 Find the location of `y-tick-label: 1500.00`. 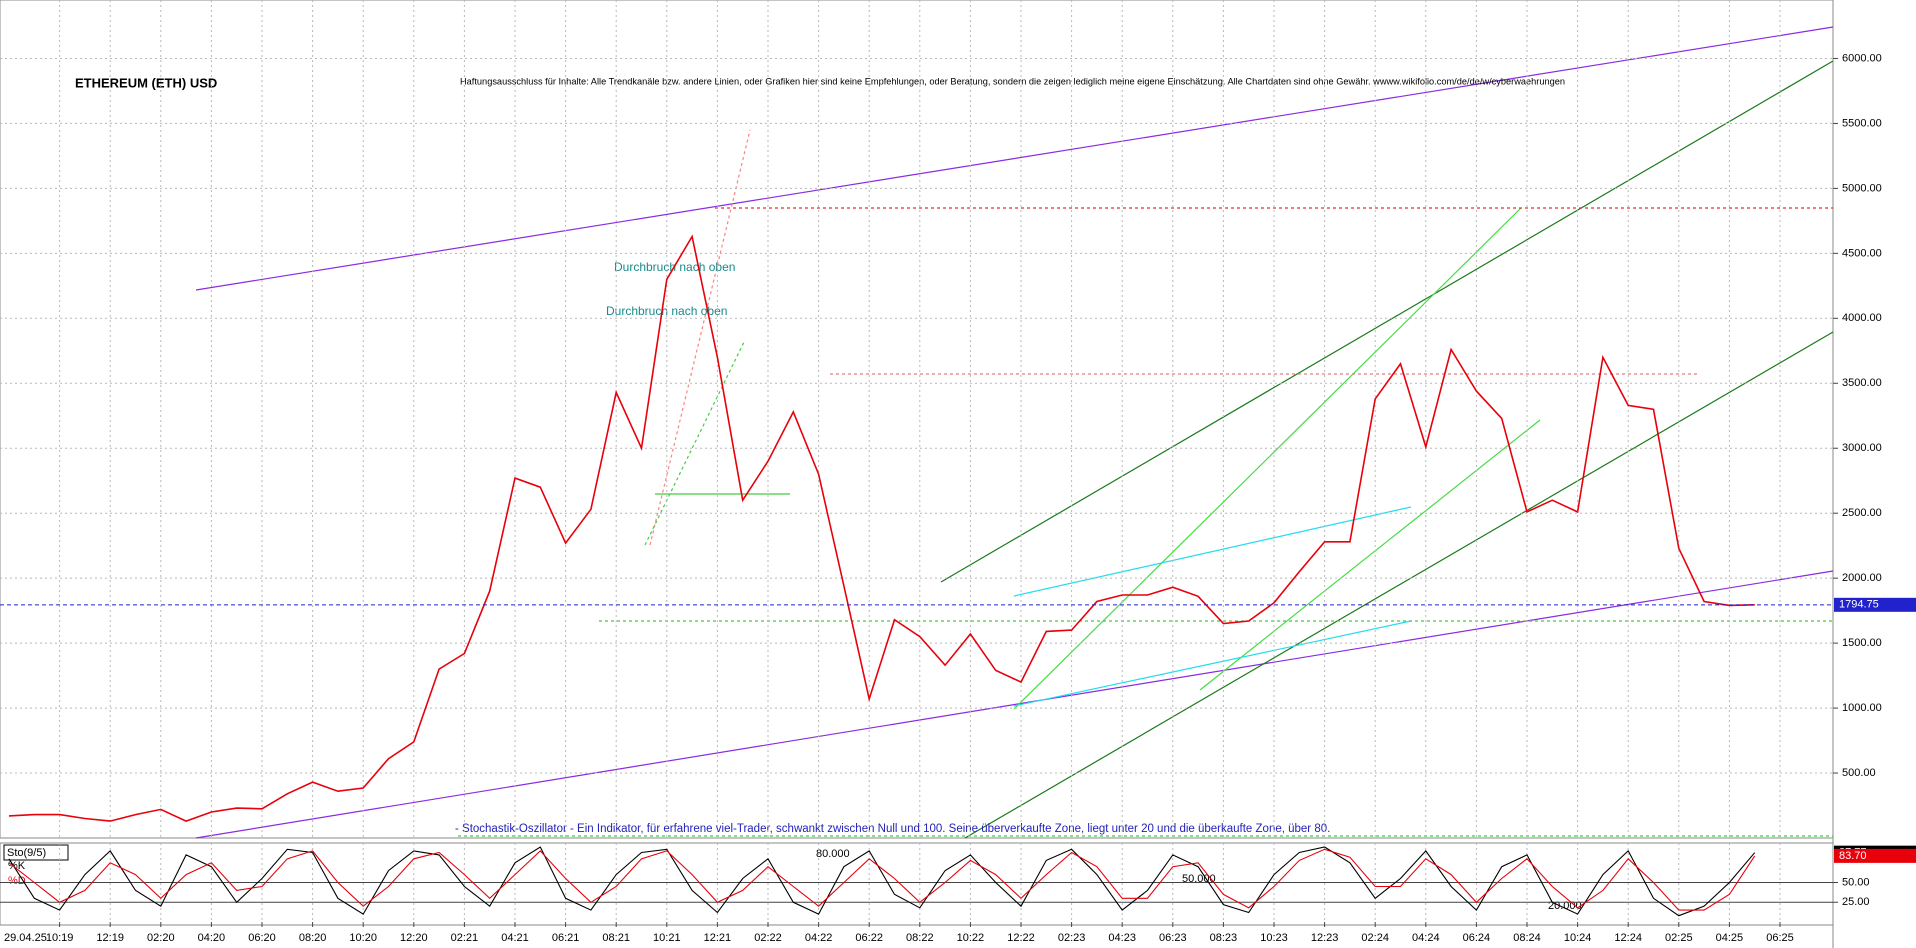

y-tick-label: 1500.00 is located at coordinates (1862, 643).